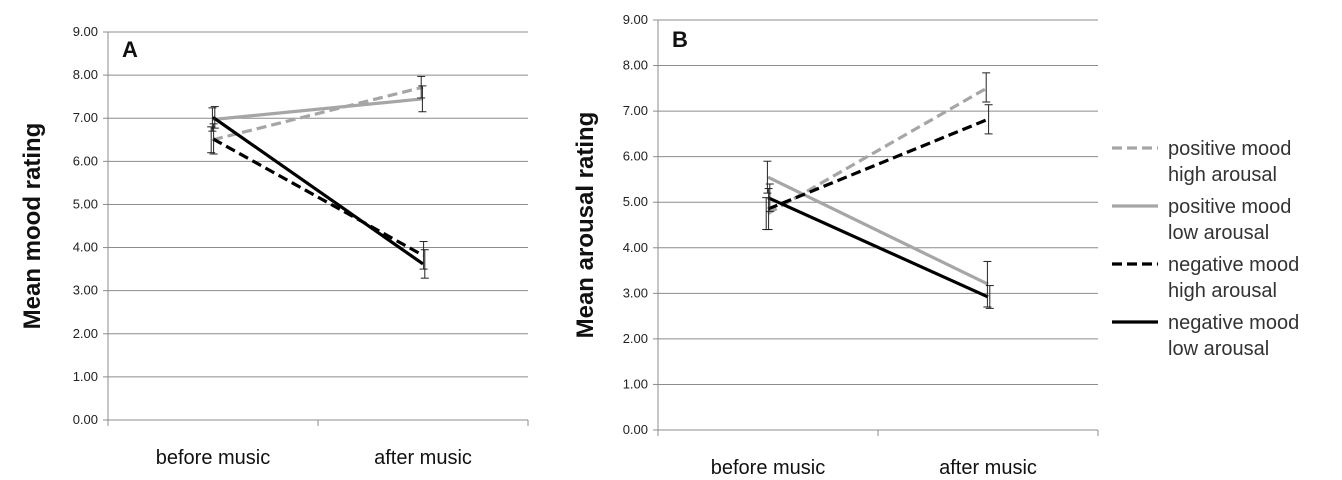 Image resolution: width=1342 pixels, height=480 pixels. Describe the element at coordinates (32, 226) in the screenshot. I see `y-axis-title: Mean mood rating` at that location.